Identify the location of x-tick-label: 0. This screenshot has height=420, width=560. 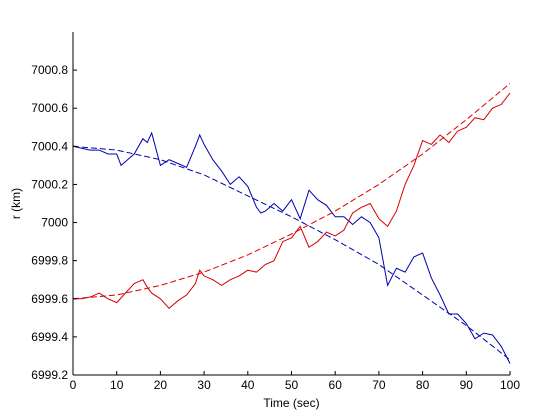
(73, 385).